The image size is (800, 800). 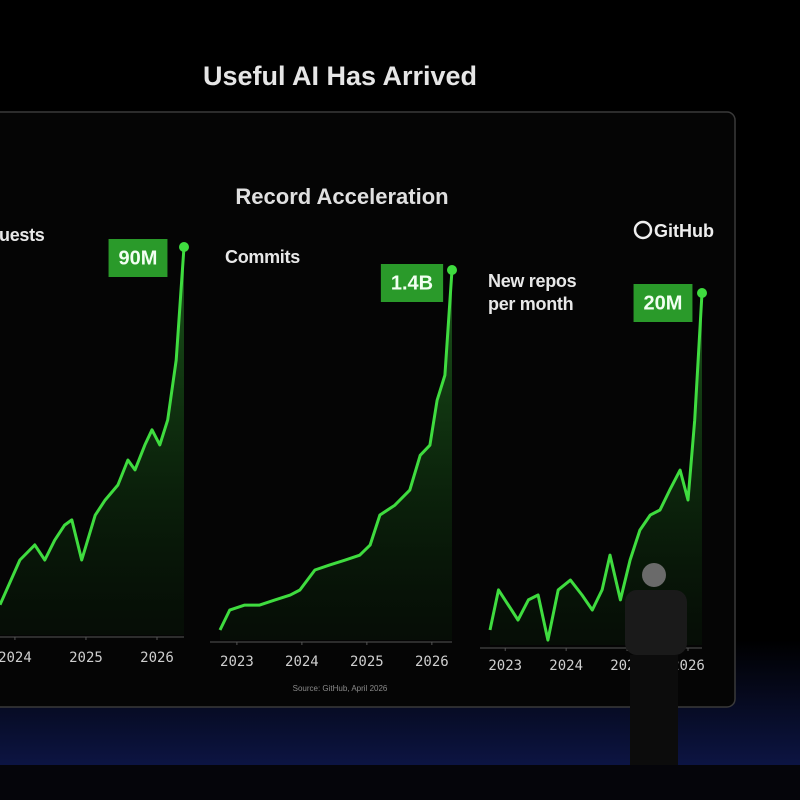 What do you see at coordinates (22, 235) in the screenshot?
I see `chart-title: uests` at bounding box center [22, 235].